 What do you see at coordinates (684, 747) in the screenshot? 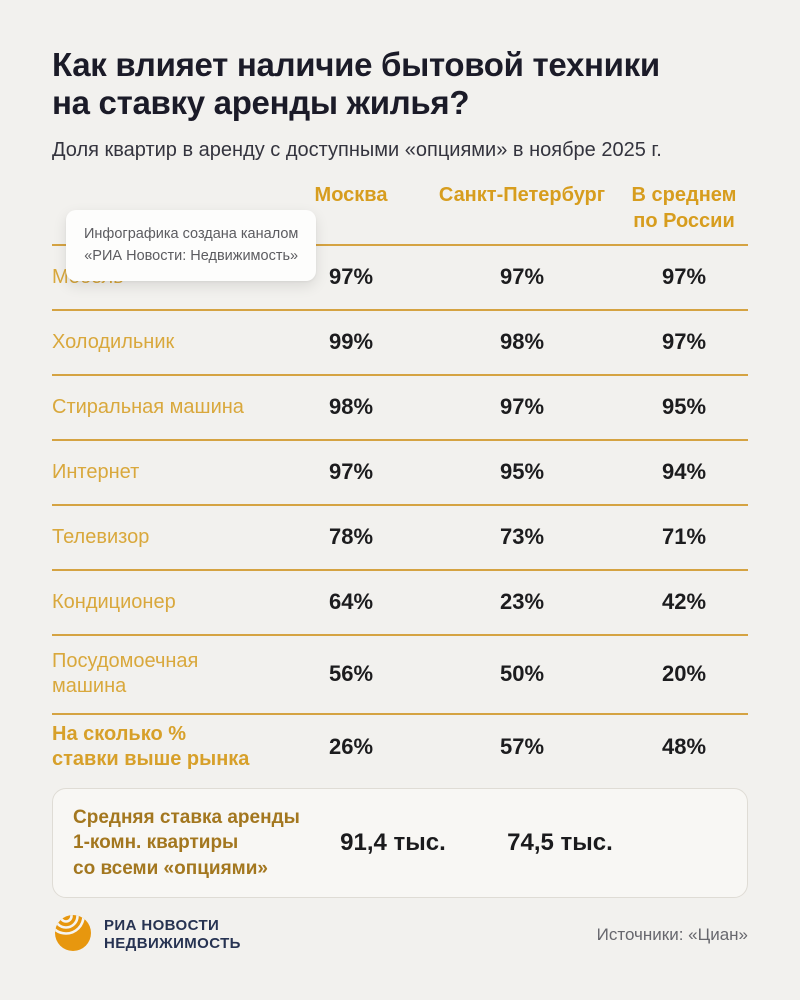
I see `cell-value: 48%` at bounding box center [684, 747].